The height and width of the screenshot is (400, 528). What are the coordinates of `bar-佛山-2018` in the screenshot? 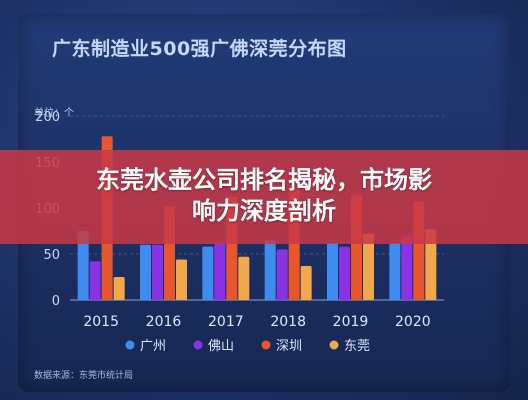 It's located at (282, 274).